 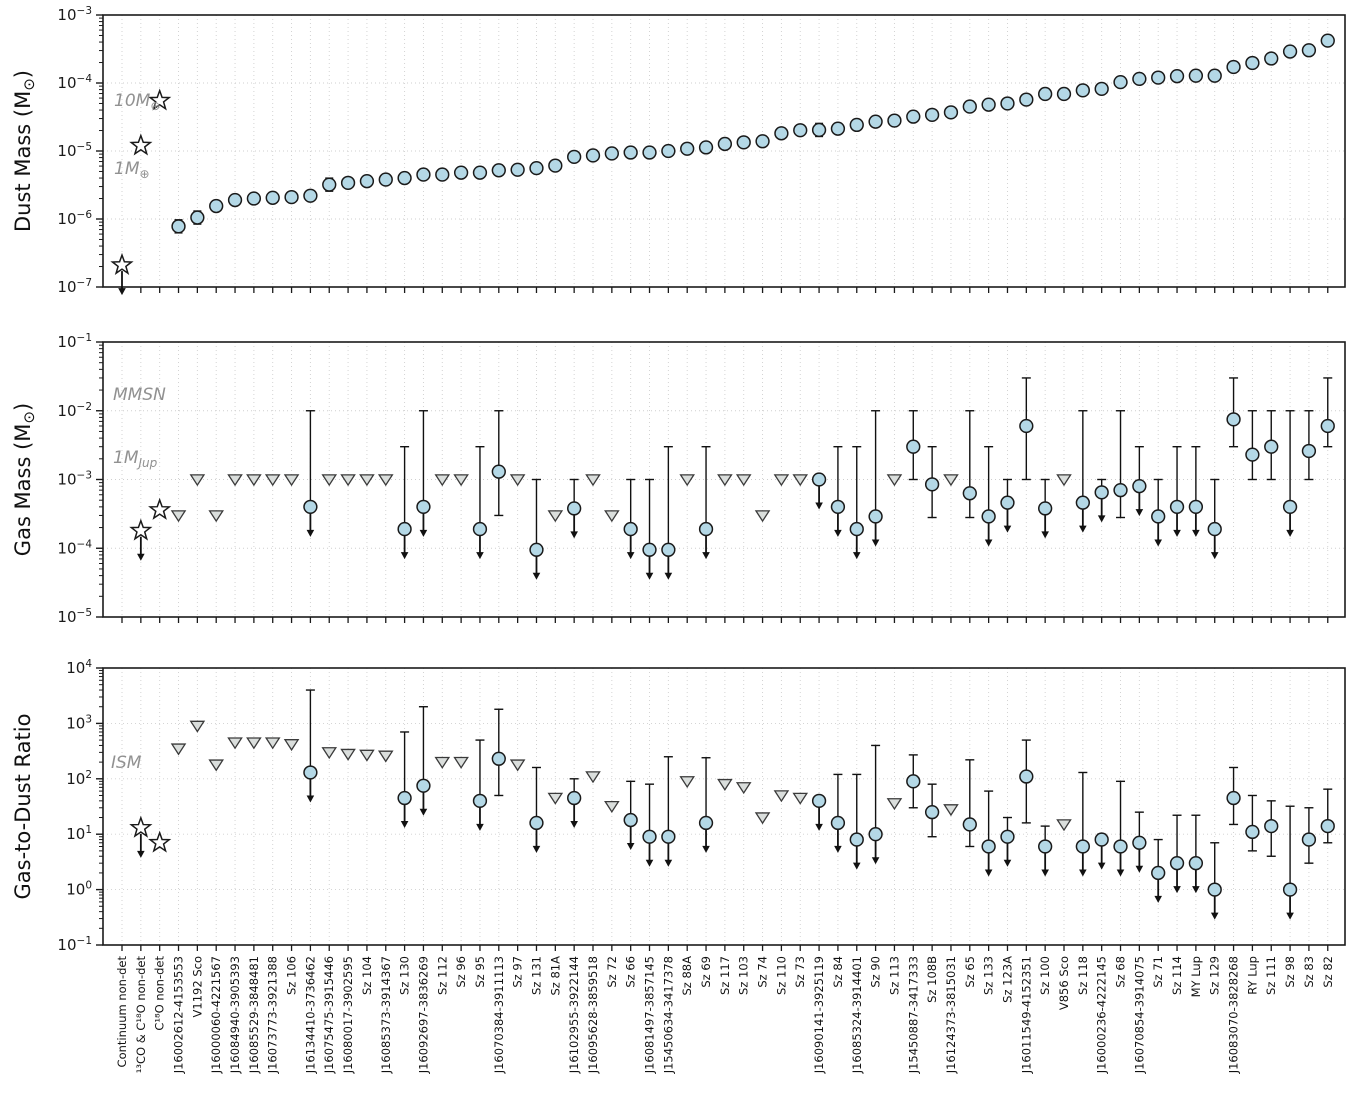 I want to click on x-tick-label: Sz 103, so click(x=744, y=975).